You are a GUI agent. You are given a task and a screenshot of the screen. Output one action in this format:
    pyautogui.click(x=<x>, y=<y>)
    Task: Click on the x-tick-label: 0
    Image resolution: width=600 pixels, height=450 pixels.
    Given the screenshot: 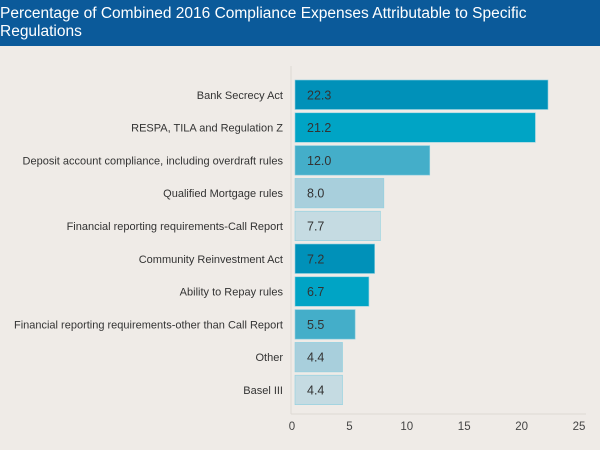 What is the action you would take?
    pyautogui.click(x=292, y=427)
    